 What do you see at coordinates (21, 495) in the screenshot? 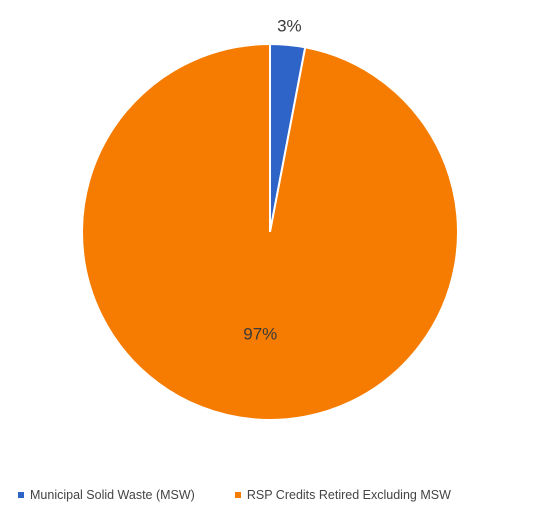
I see `legend-swatch-msw` at bounding box center [21, 495].